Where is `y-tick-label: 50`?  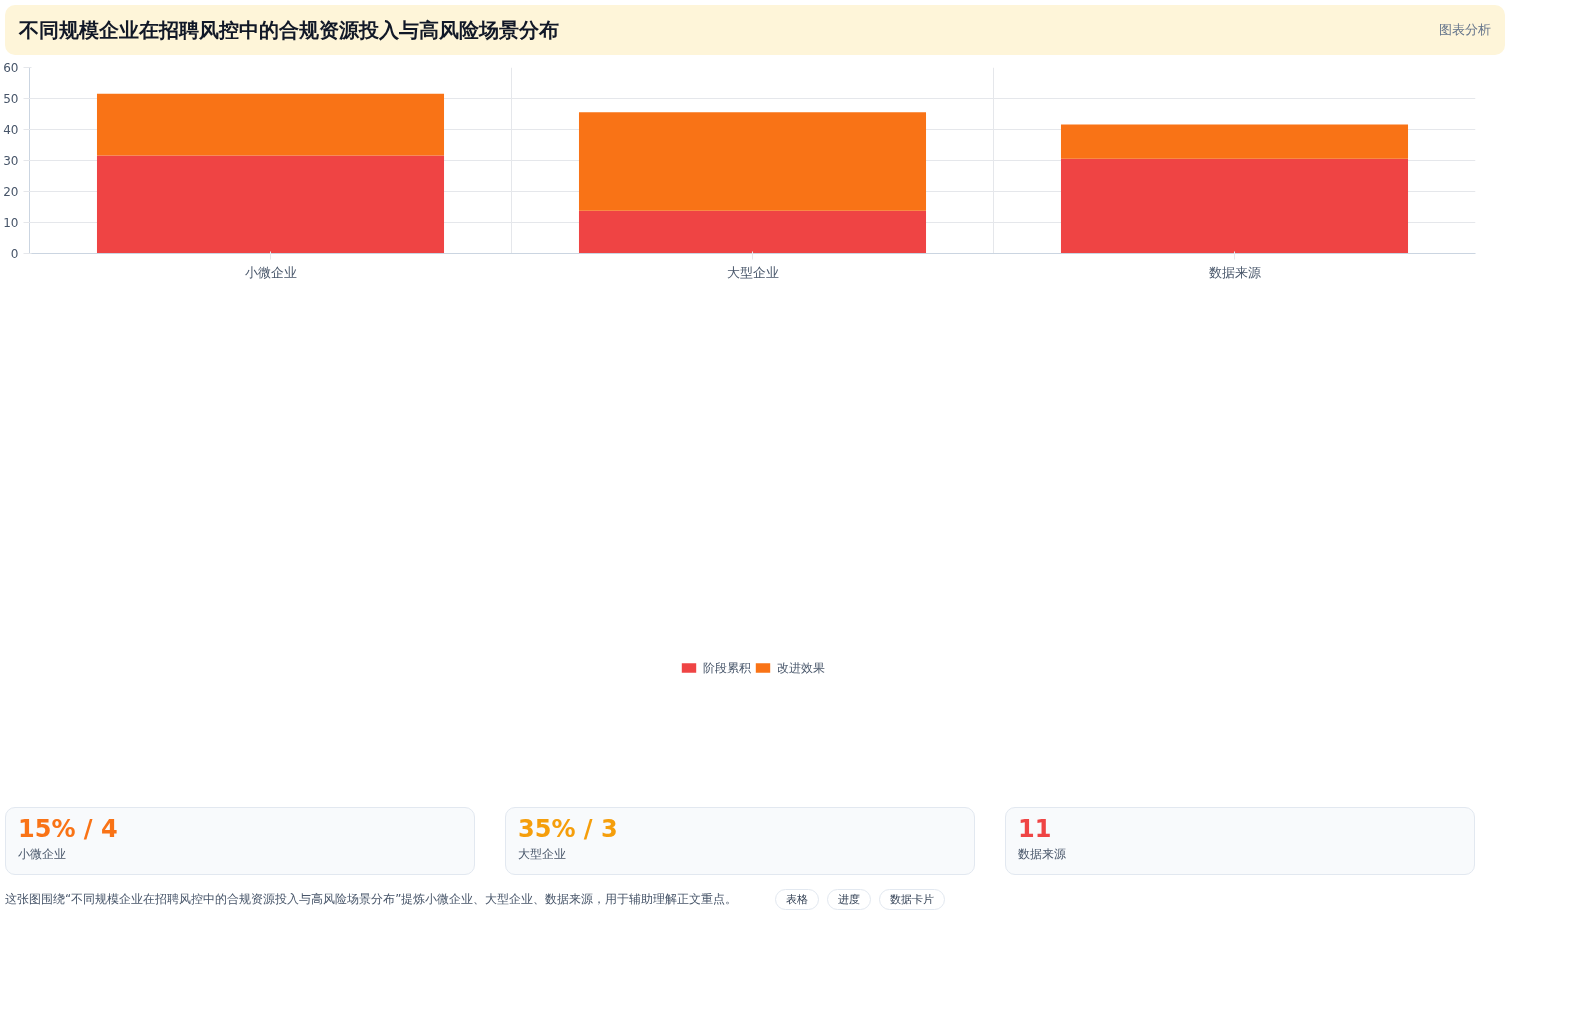 y-tick-label: 50 is located at coordinates (11, 99).